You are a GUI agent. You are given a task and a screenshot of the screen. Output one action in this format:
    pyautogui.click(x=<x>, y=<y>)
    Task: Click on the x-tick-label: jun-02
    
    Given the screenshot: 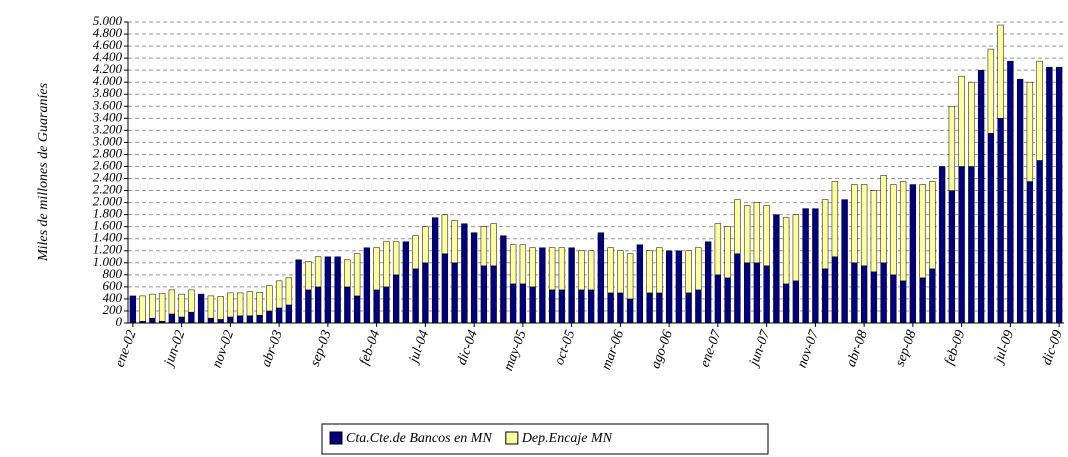 What is the action you would take?
    pyautogui.click(x=174, y=348)
    